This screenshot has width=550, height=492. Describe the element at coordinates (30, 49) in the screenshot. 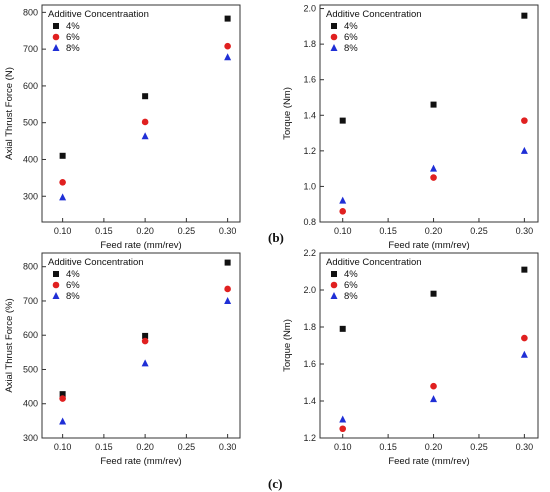

I see `y-tick-label: 700` at that location.